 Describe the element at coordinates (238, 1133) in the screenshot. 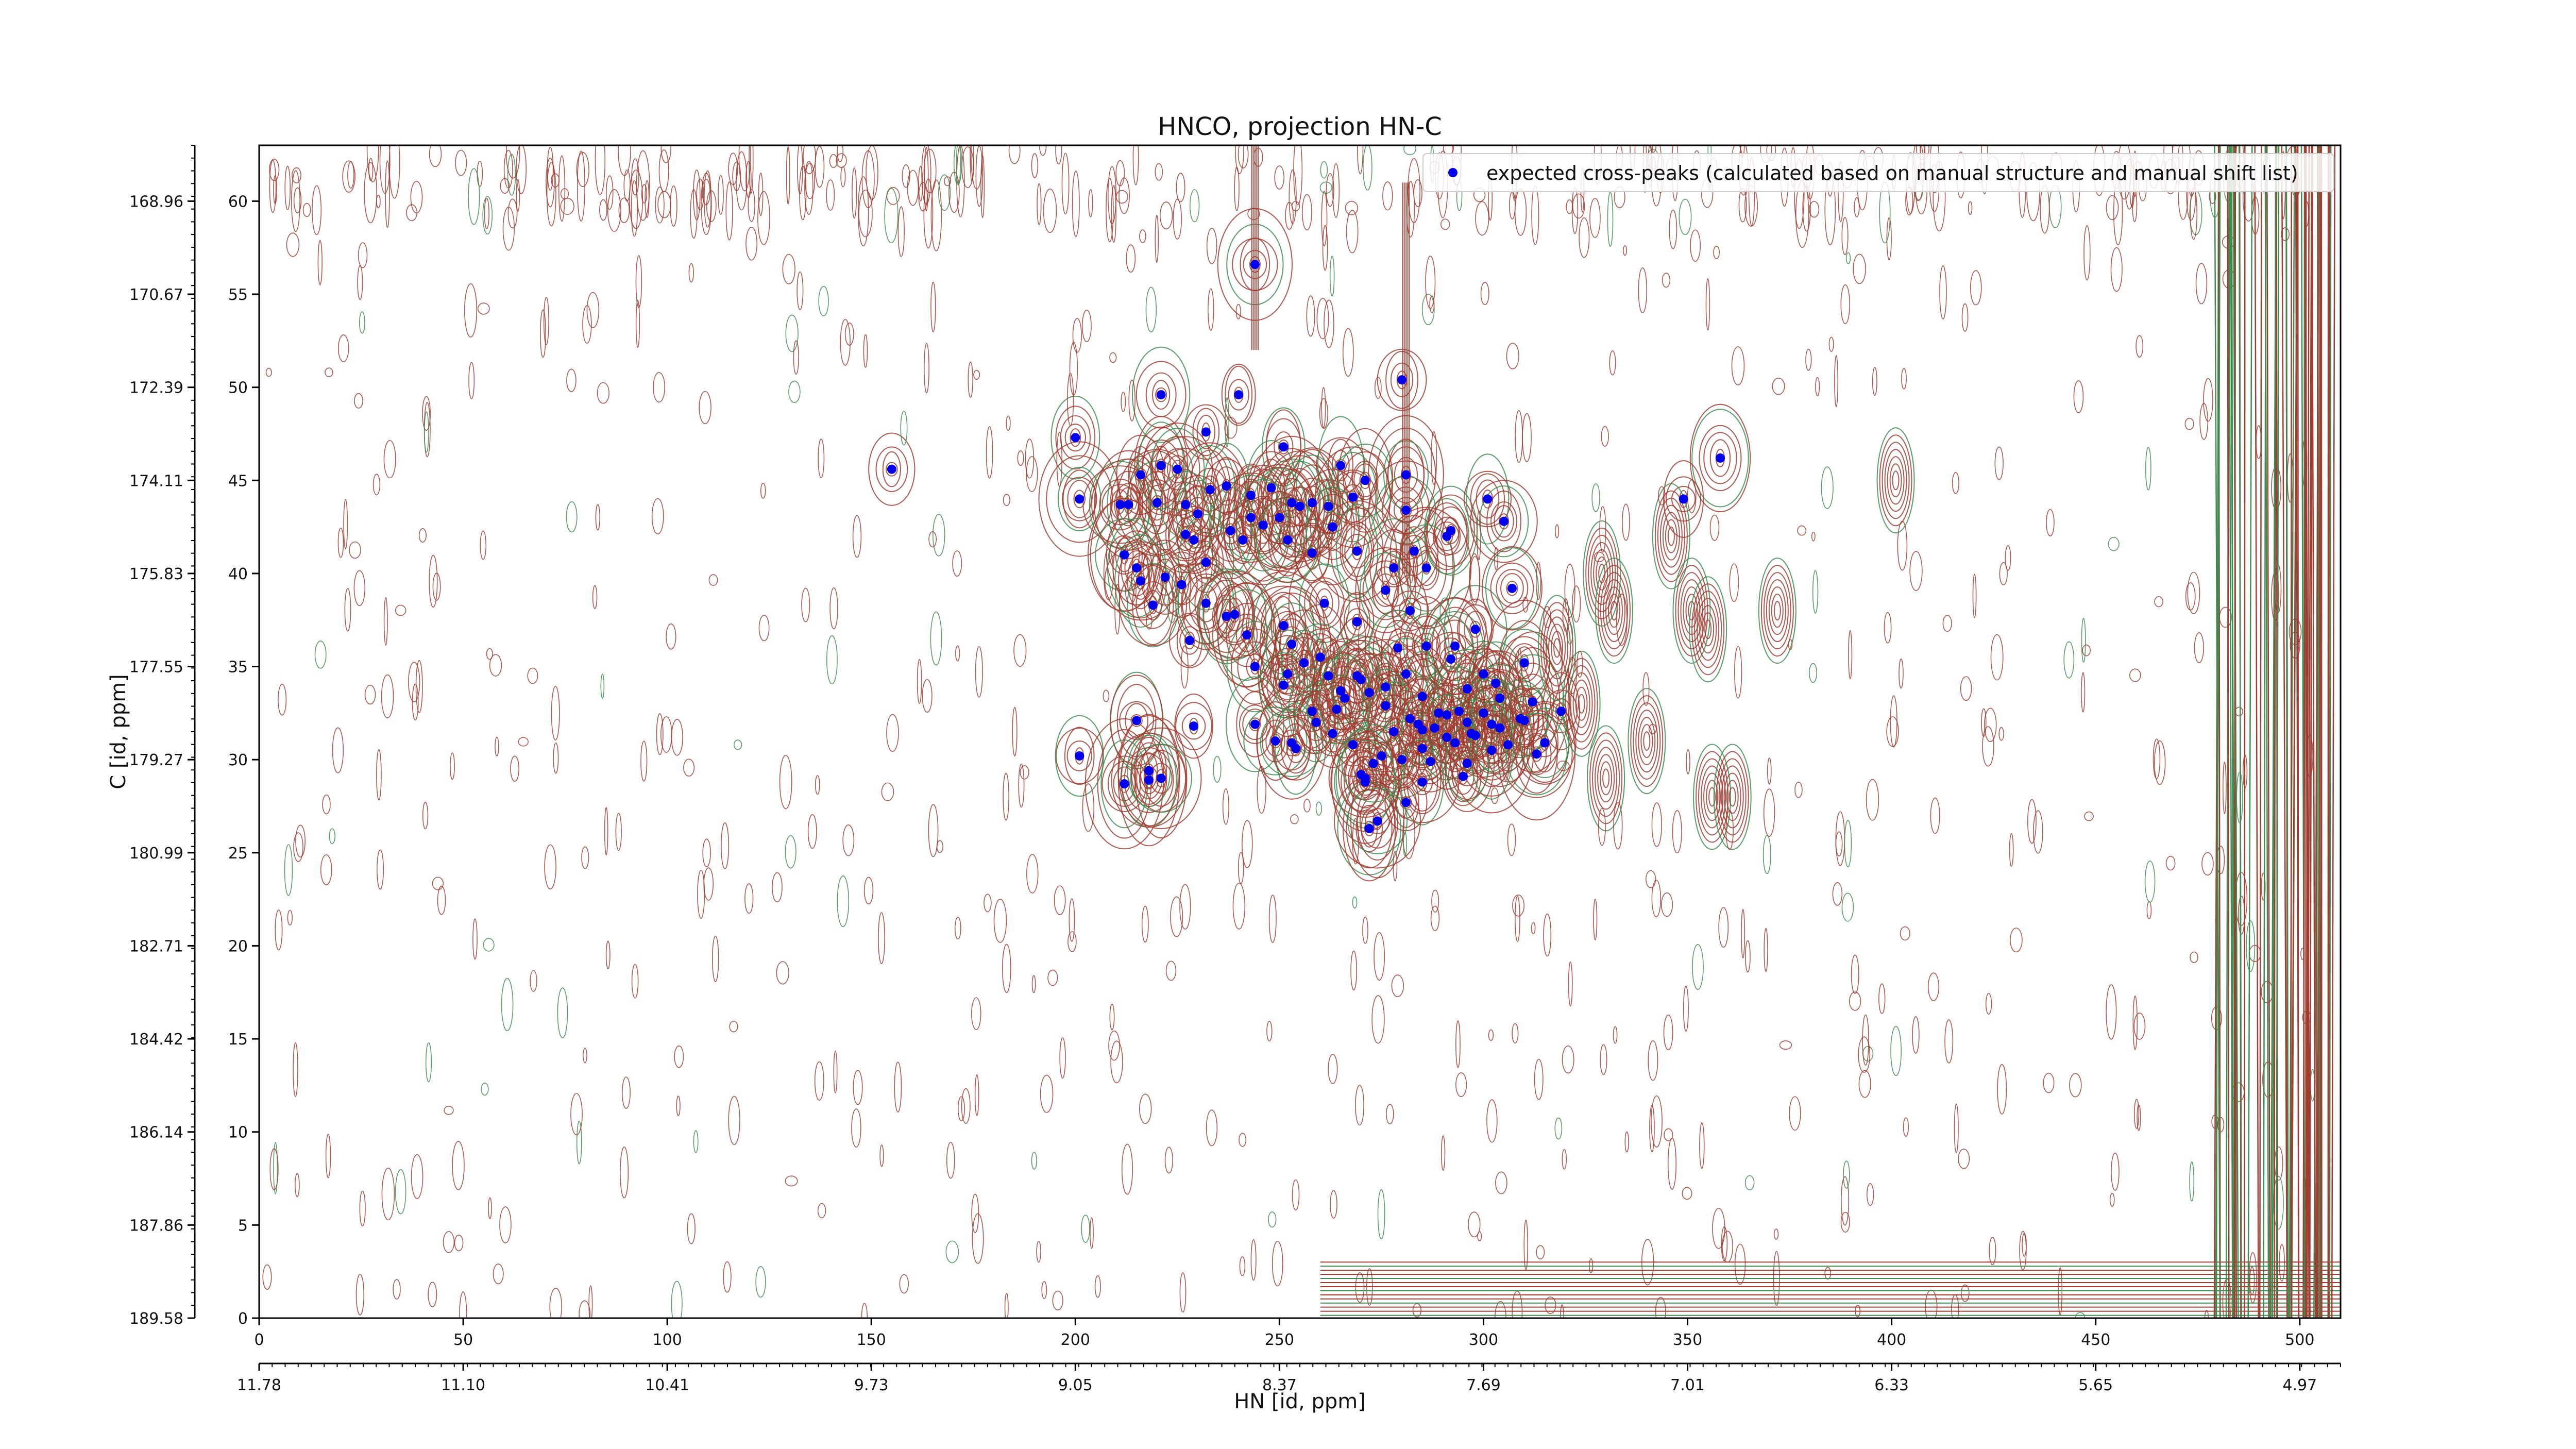

I see `y-tick-label: 10` at that location.